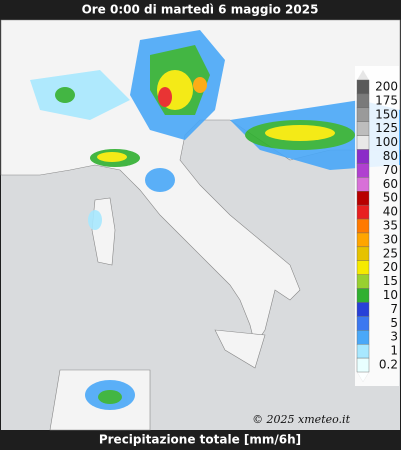  What do you see at coordinates (390, 212) in the screenshot?
I see `legend-label: 40` at bounding box center [390, 212].